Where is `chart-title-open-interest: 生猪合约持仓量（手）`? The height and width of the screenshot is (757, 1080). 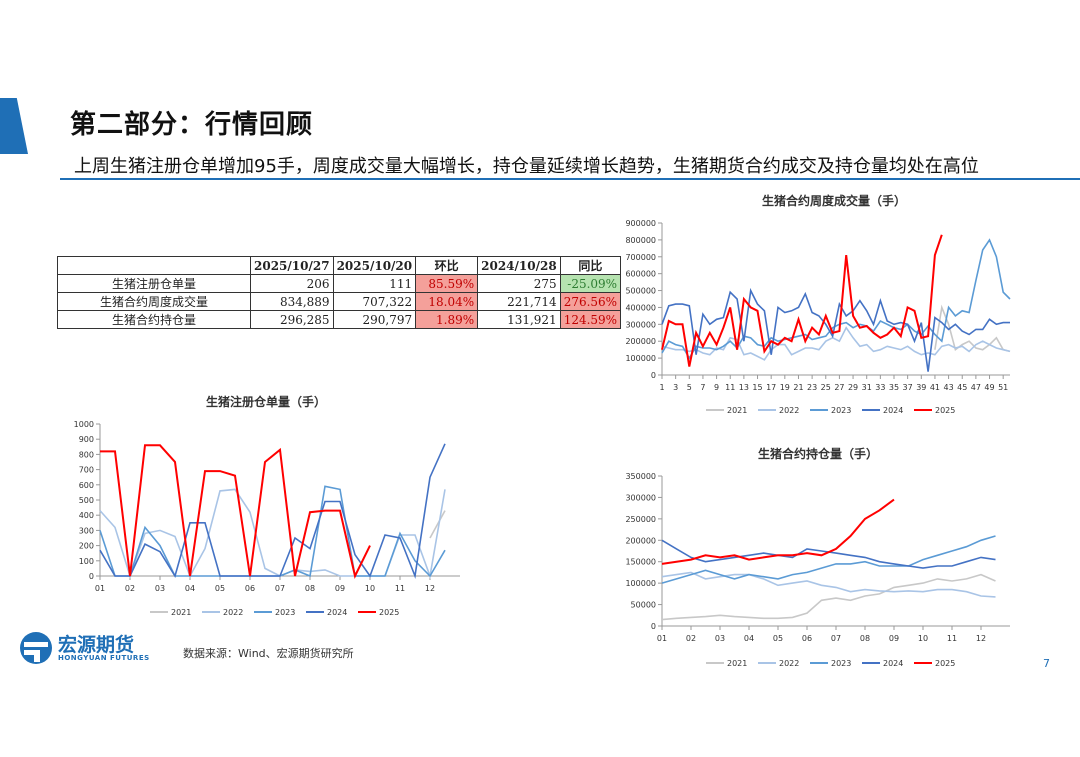 chart-title-open-interest: 生猪合约持仓量（手） is located at coordinates (818, 454).